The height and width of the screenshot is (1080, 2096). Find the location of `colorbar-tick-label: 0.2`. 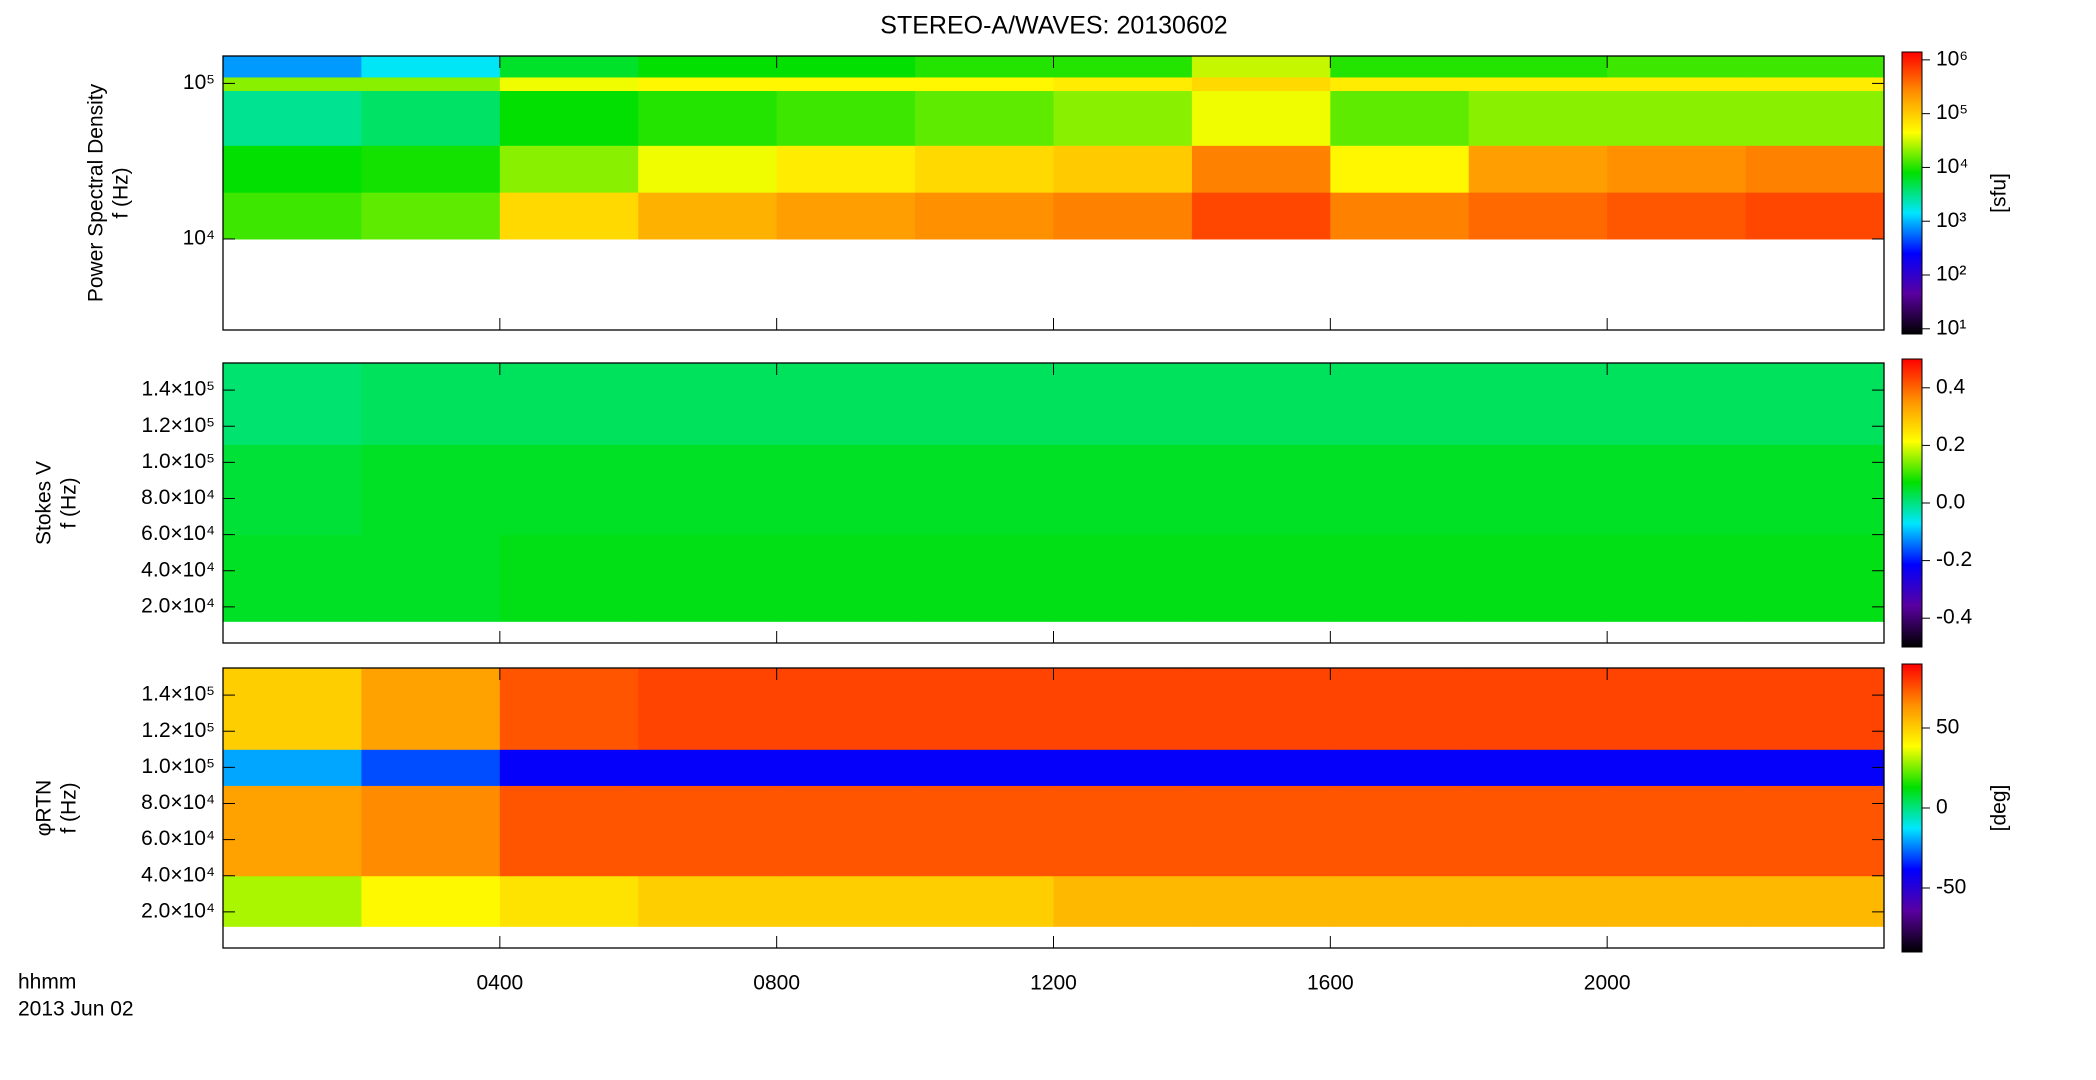

colorbar-tick-label: 0.2 is located at coordinates (1950, 444).